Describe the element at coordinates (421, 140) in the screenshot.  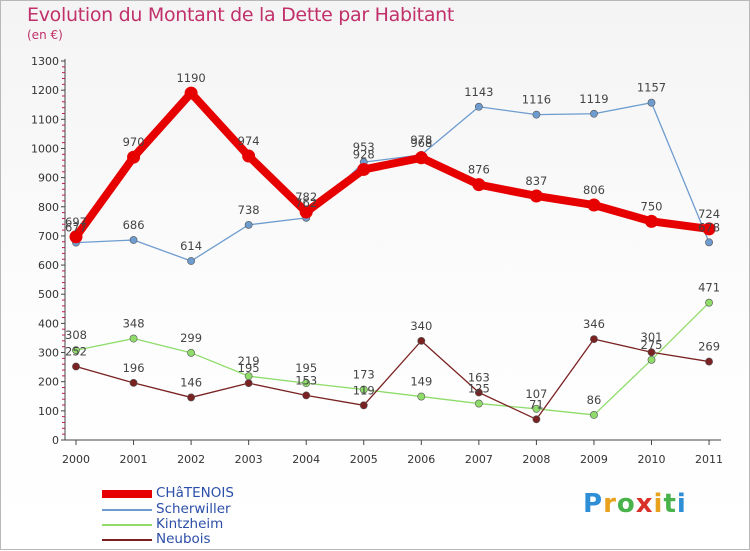
I see `data-label: 978` at that location.